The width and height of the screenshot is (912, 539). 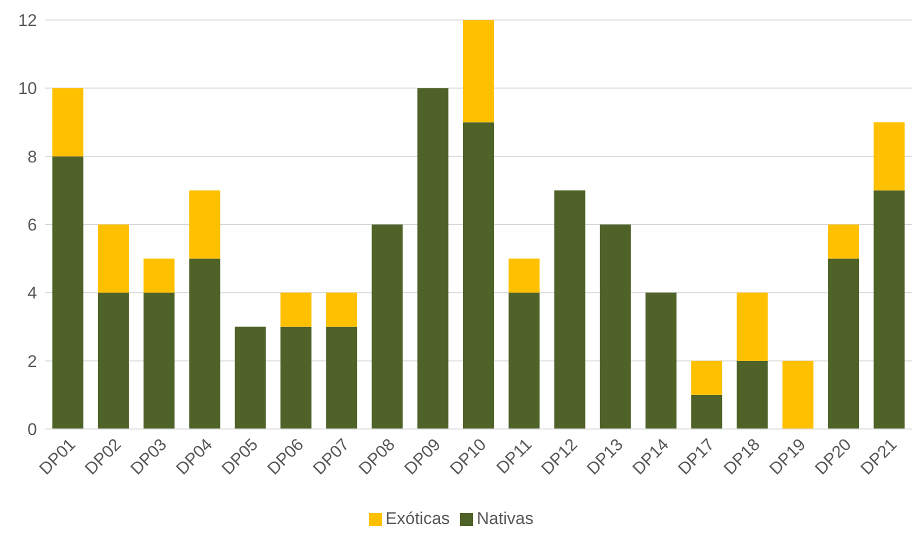 I want to click on y-tick-label: 10, so click(x=27, y=88).